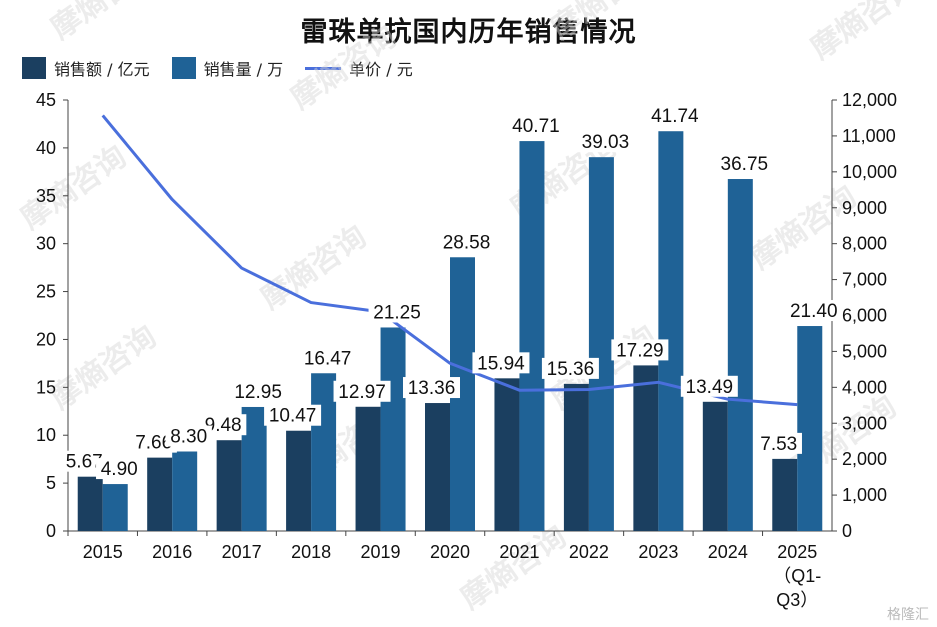 Image resolution: width=937 pixels, height=627 pixels. I want to click on data-label-sales-amount: 7.53, so click(778, 444).